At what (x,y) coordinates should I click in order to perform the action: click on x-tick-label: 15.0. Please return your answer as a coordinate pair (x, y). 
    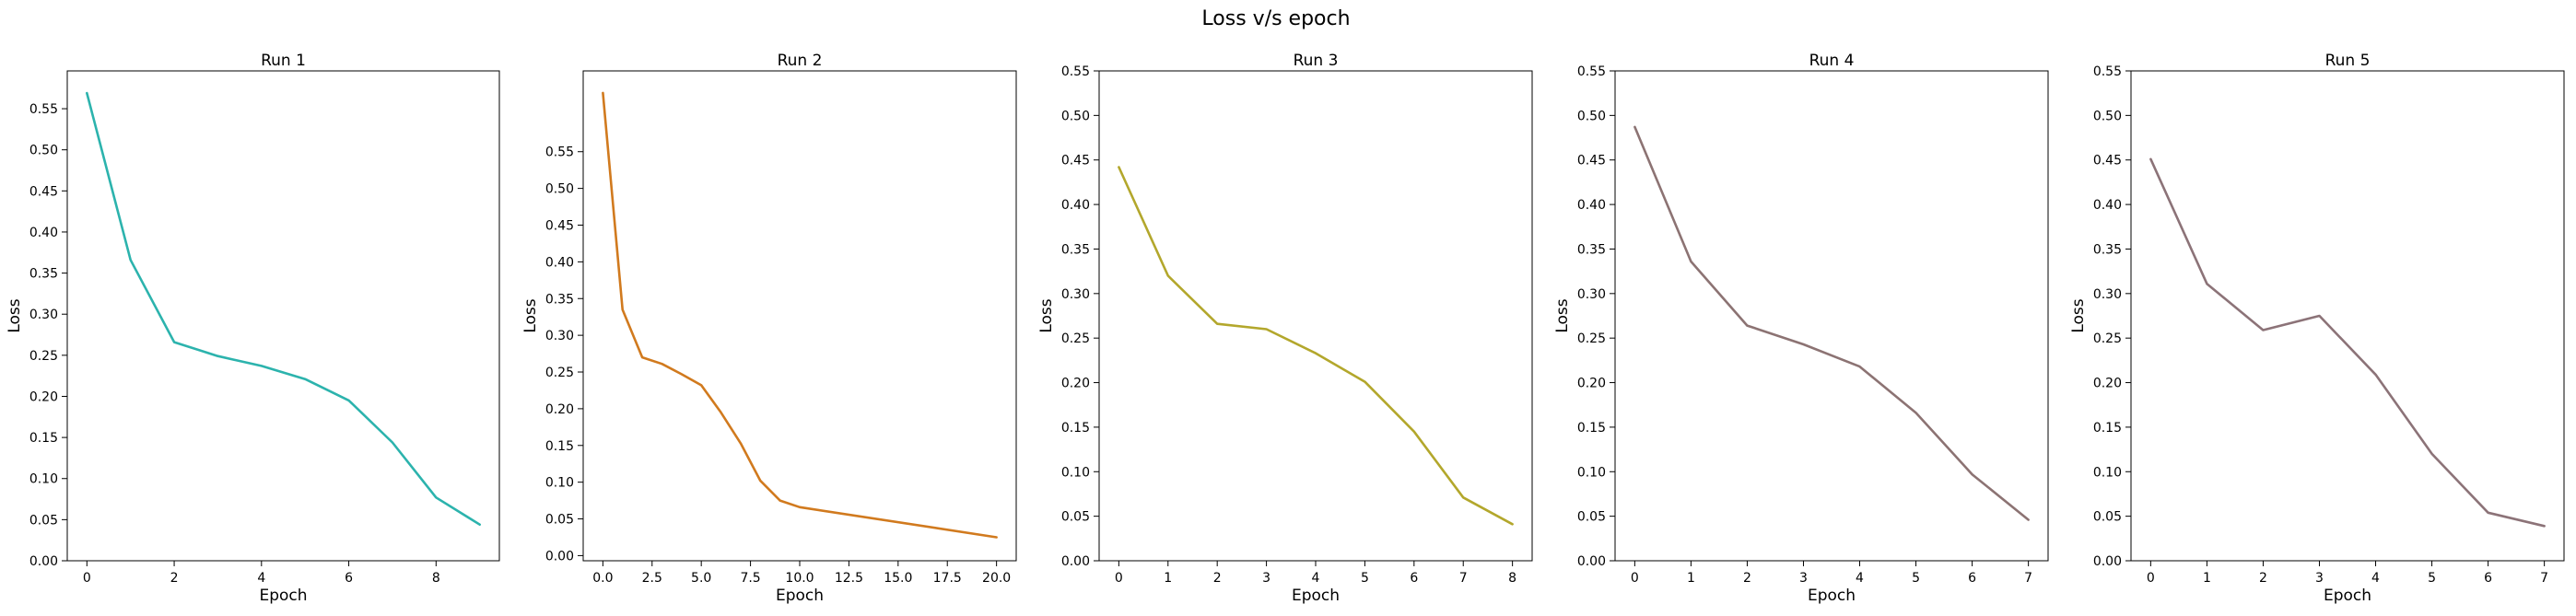
    Looking at the image, I should click on (898, 578).